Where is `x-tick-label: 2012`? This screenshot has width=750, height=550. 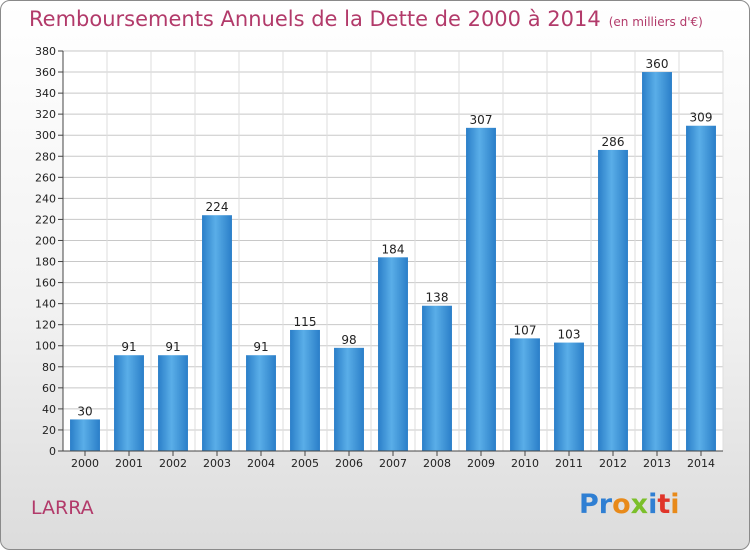 x-tick-label: 2012 is located at coordinates (613, 463).